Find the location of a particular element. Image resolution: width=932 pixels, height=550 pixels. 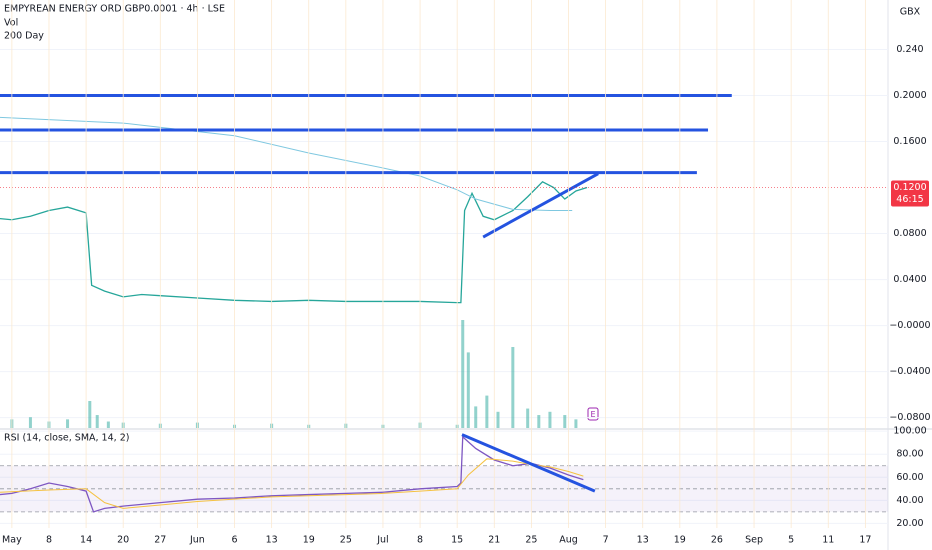

y-tick-label: 80.00 is located at coordinates (909, 454).